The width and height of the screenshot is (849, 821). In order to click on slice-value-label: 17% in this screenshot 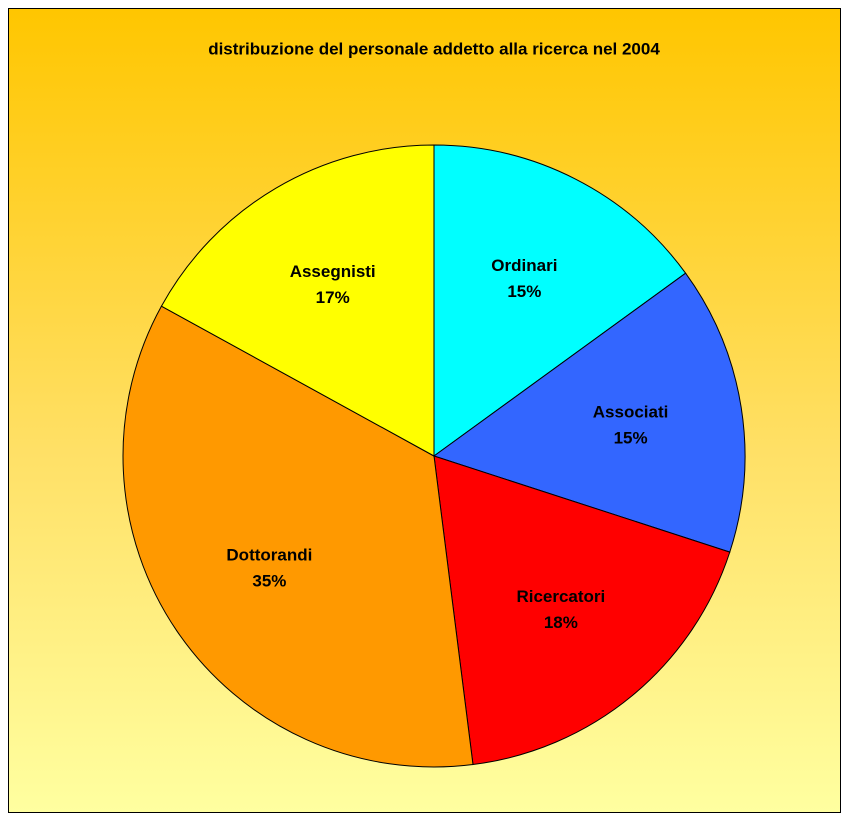, I will do `click(333, 297)`.